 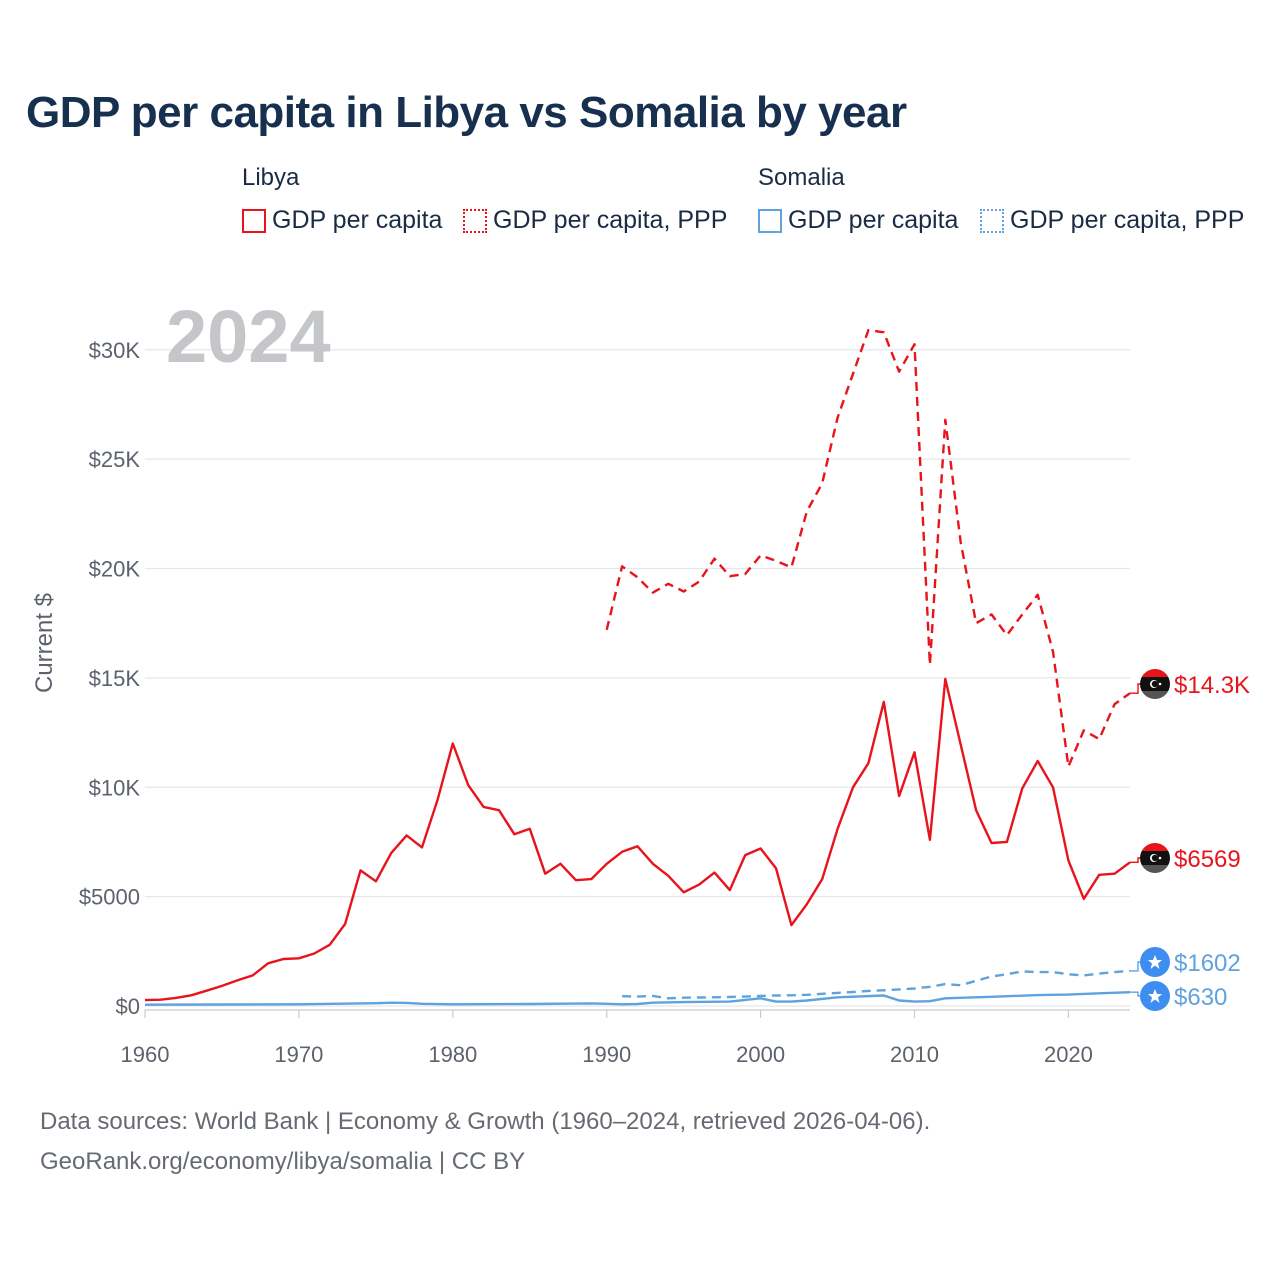 I want to click on y-tick-label: $20K, so click(x=115, y=569).